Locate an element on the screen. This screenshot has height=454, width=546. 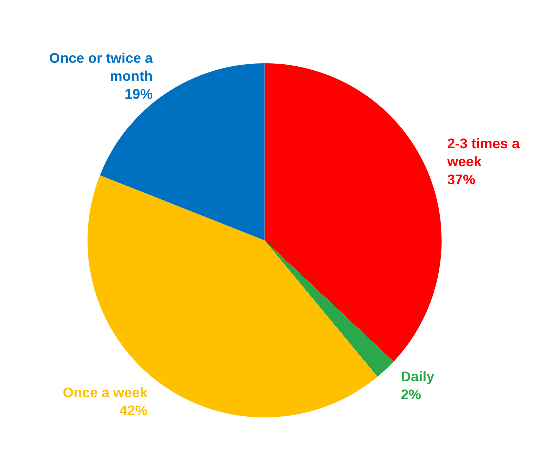
data-label: 42% is located at coordinates (134, 410).